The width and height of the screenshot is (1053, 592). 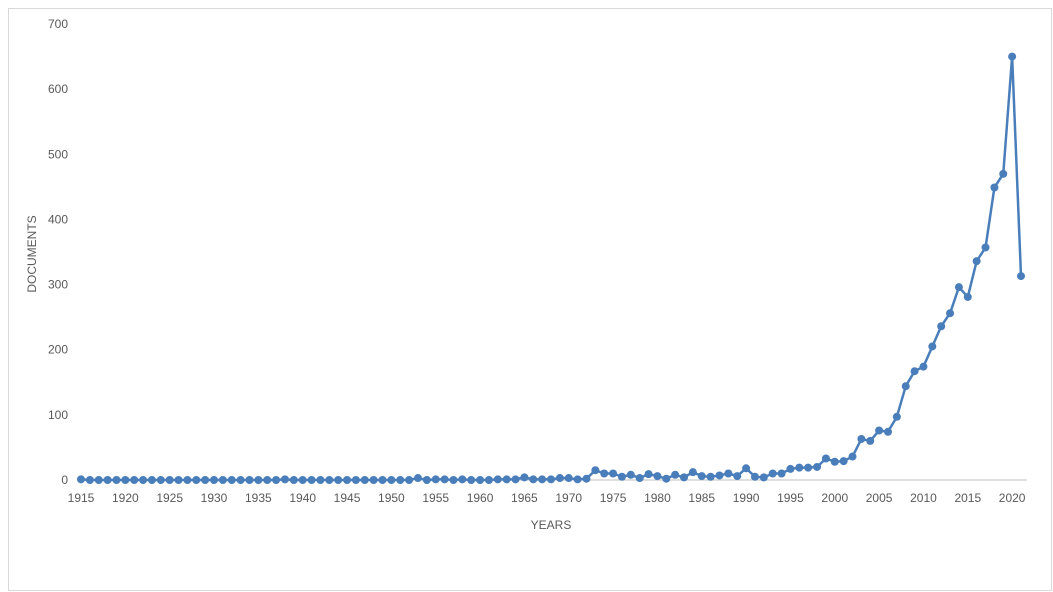 I want to click on y-tick-label: 200, so click(x=58, y=350).